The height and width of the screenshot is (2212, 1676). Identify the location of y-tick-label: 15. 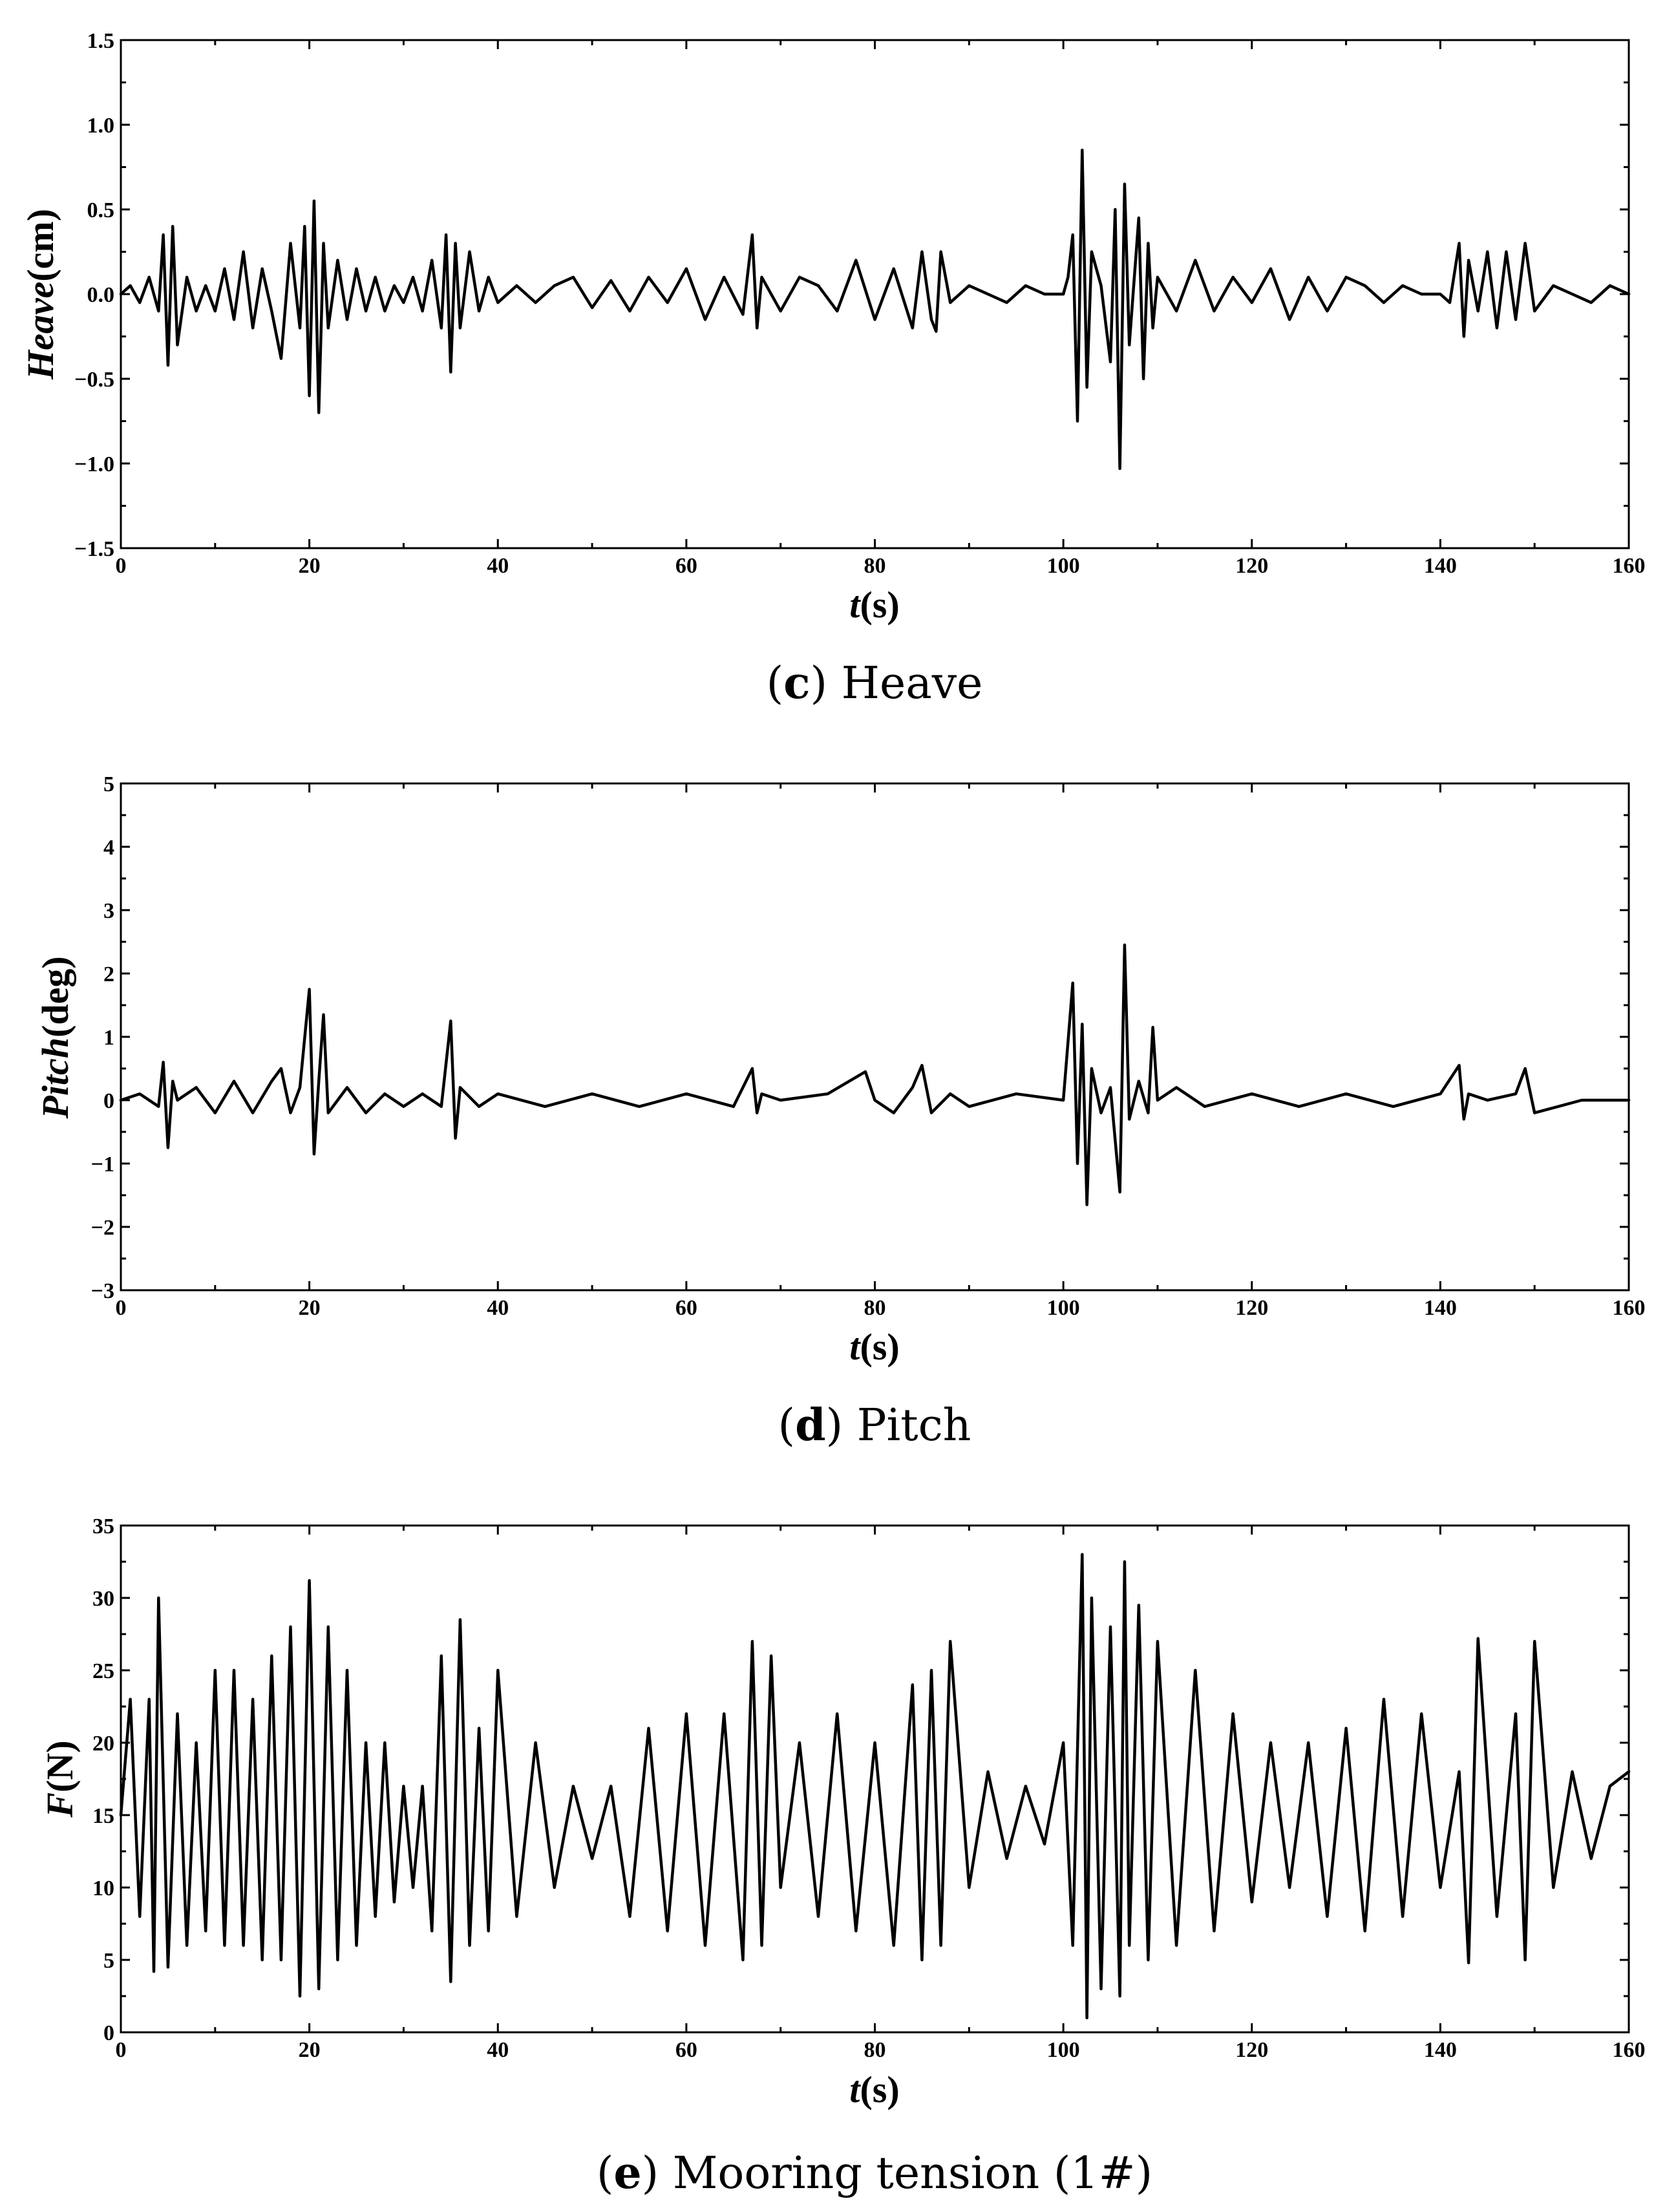
(103, 1816).